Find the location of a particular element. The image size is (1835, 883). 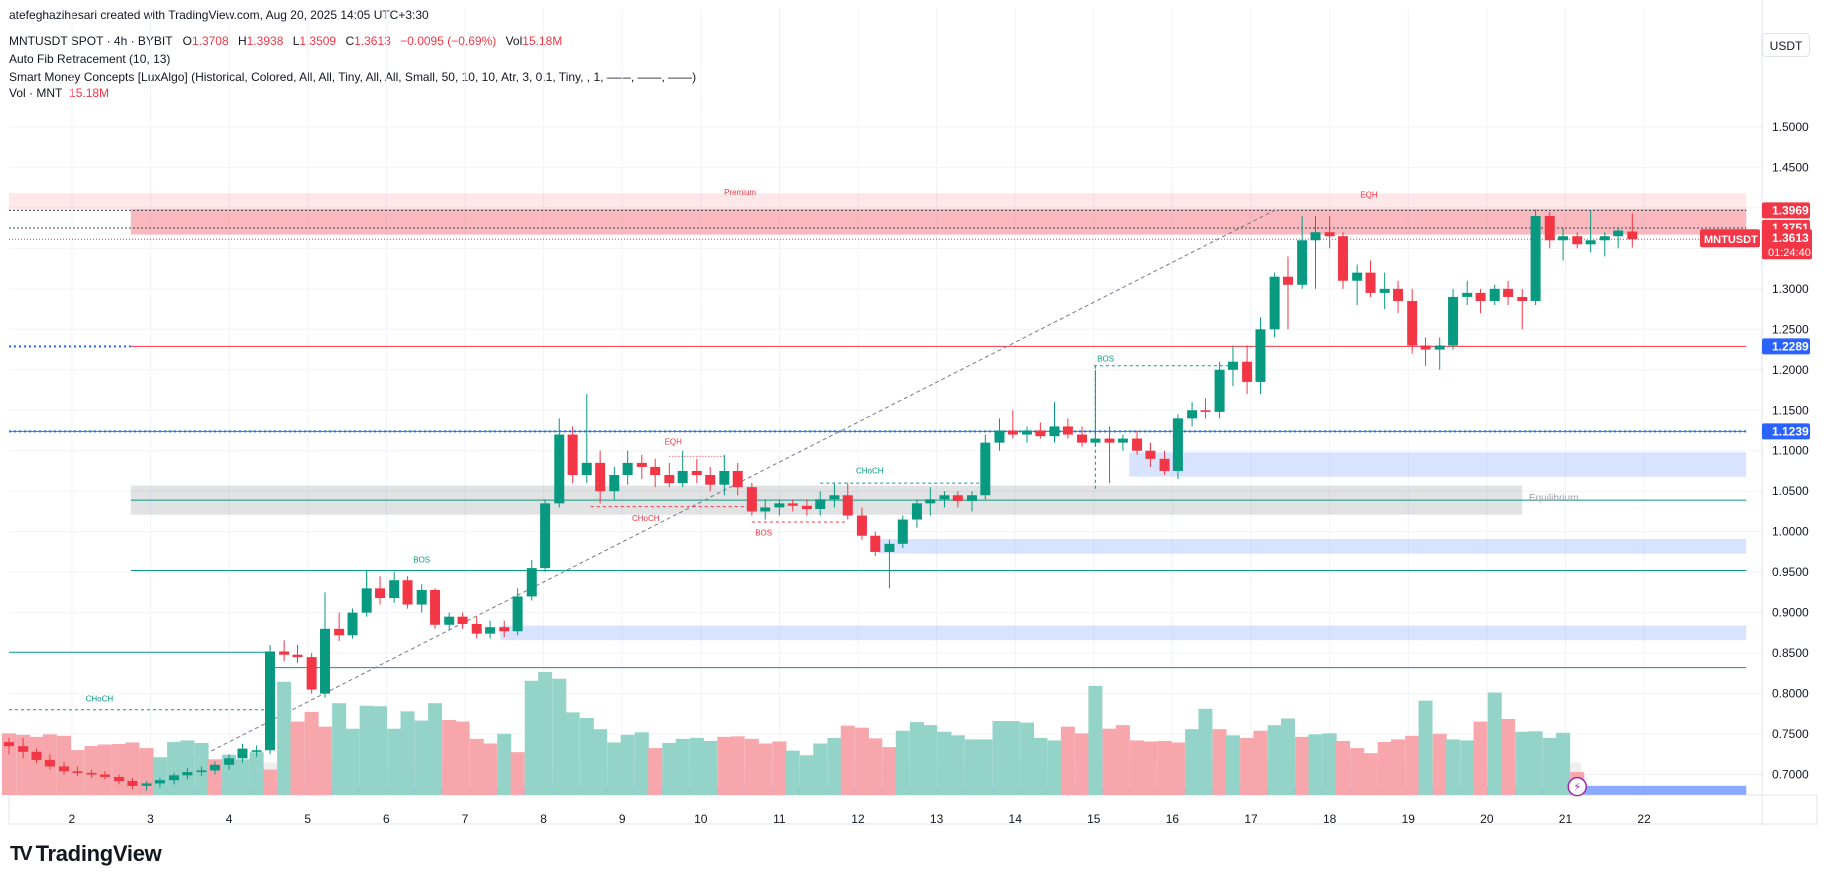

time-tick-label: 4 is located at coordinates (229, 819).